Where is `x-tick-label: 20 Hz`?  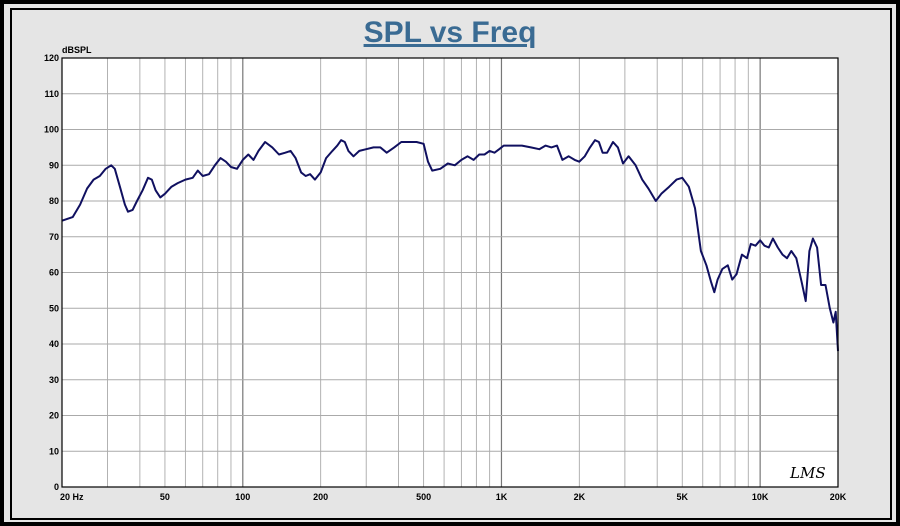
x-tick-label: 20 Hz is located at coordinates (72, 497).